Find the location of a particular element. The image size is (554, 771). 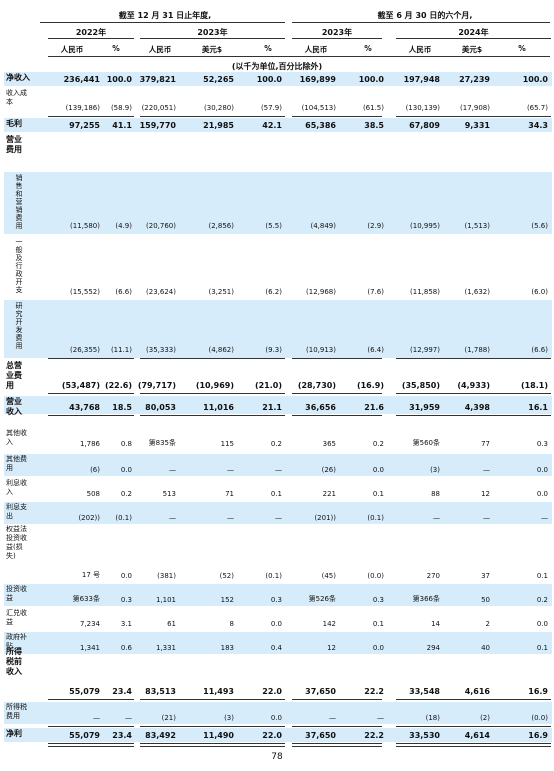

table-cell: 16.1 is located at coordinates (538, 407).